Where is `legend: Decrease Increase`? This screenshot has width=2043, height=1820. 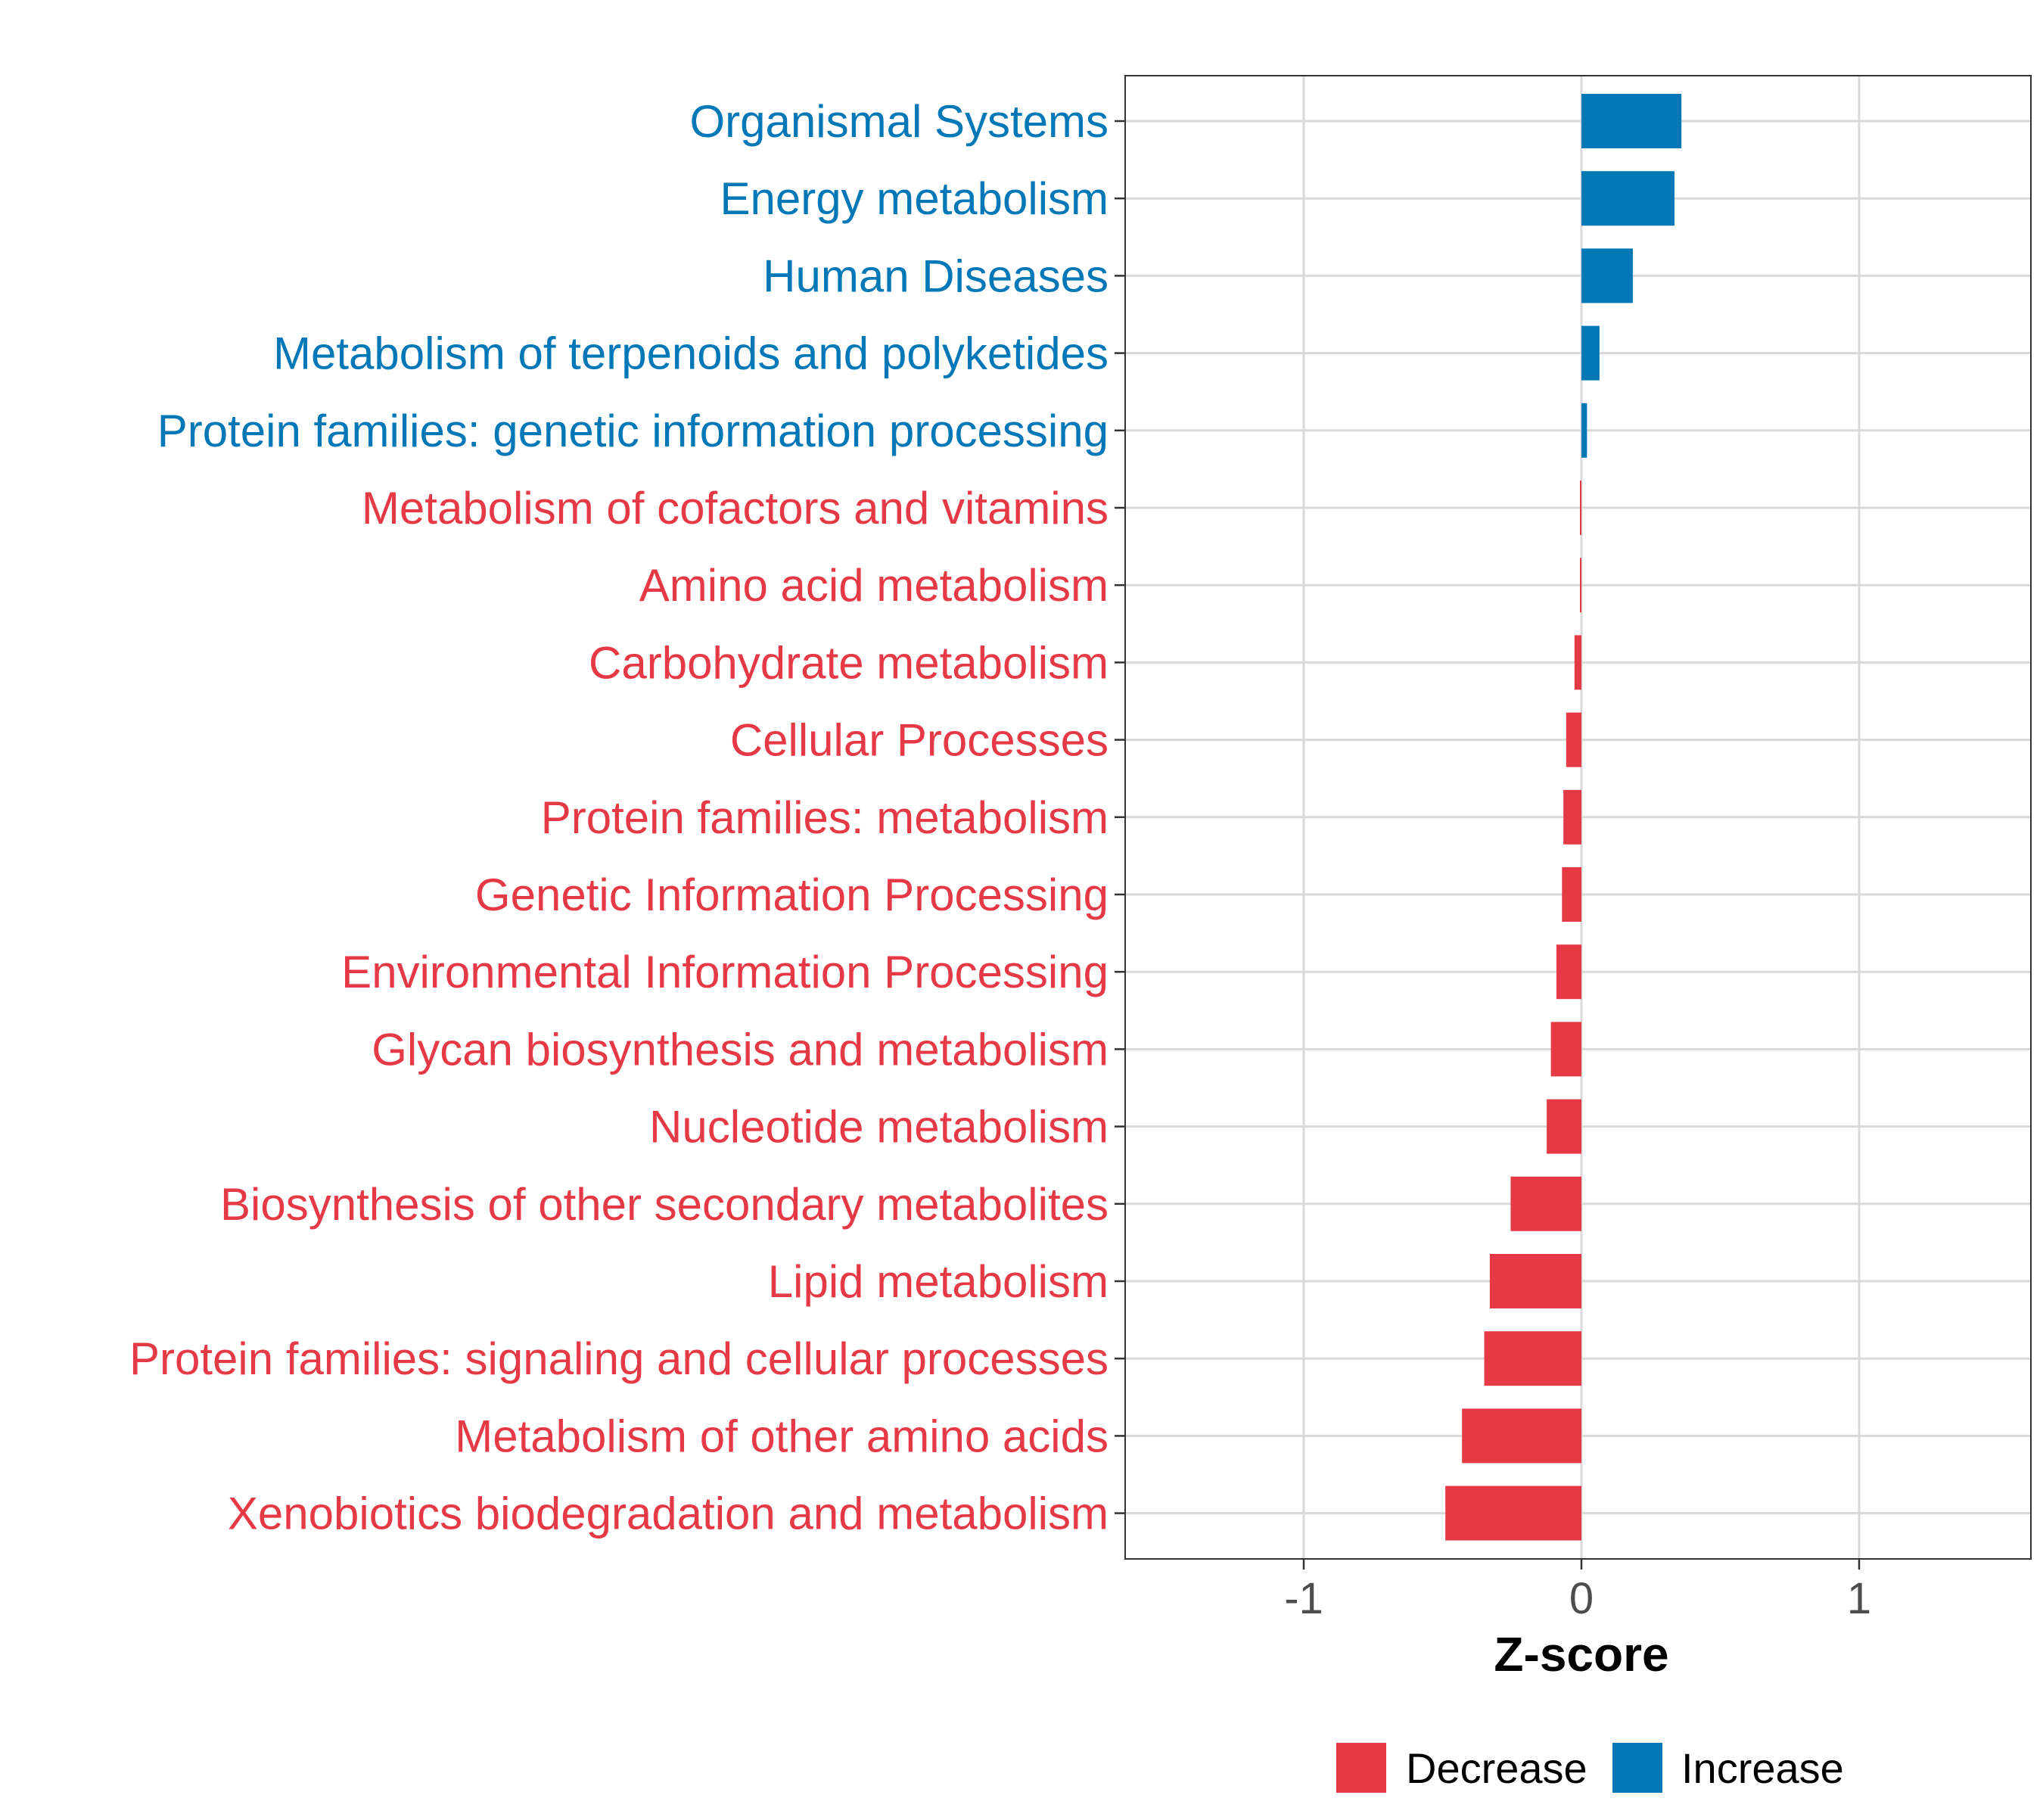
legend: Decrease Increase is located at coordinates (1590, 1768).